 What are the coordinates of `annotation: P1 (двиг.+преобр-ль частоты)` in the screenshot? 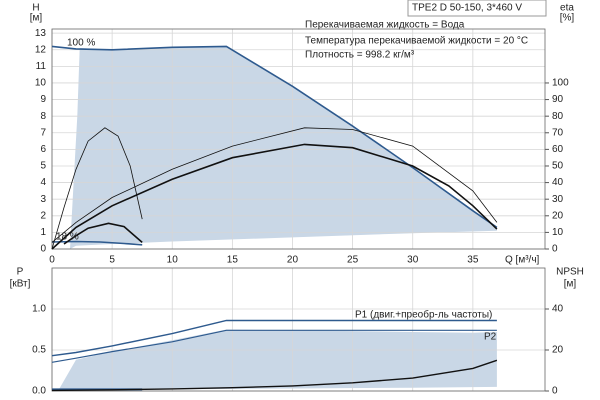 It's located at (423, 315).